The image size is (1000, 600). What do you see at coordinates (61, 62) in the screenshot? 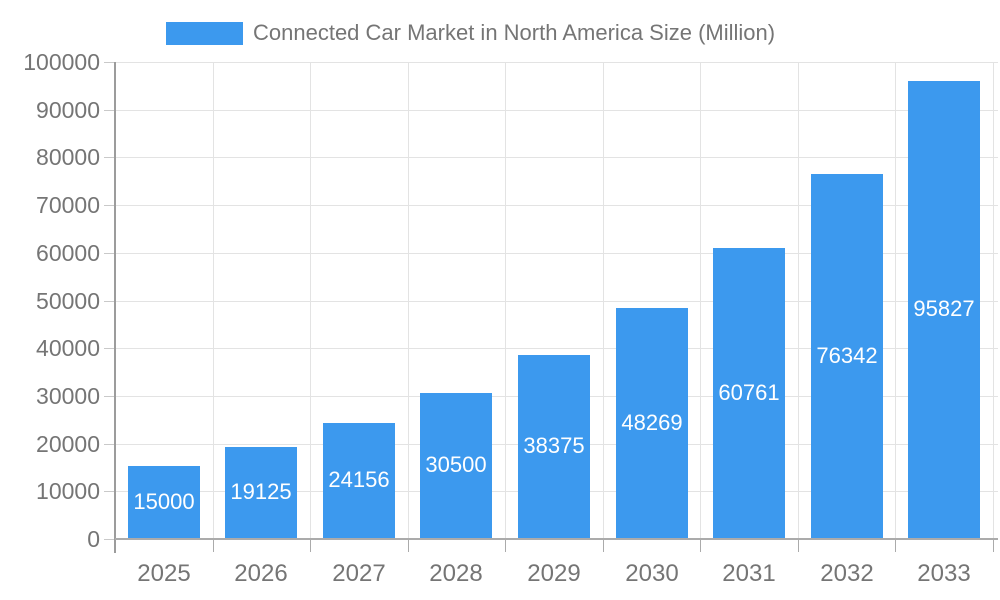
I see `y-axis-label: 100000` at bounding box center [61, 62].